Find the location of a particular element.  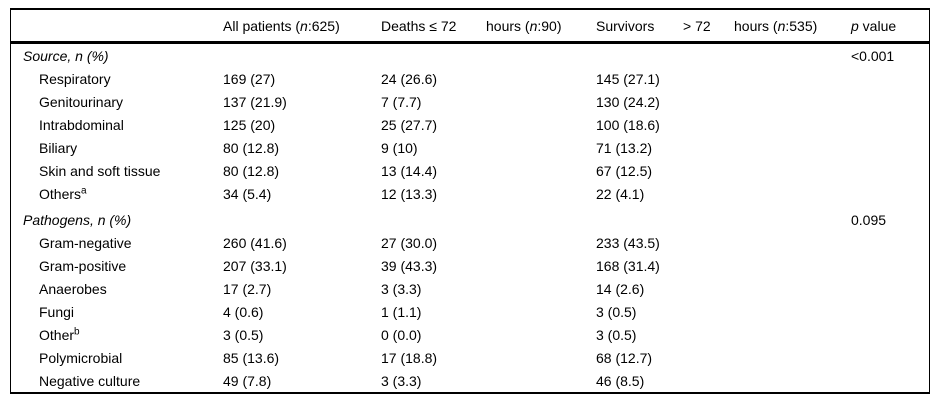

row-label: Otherb is located at coordinates (117, 334).